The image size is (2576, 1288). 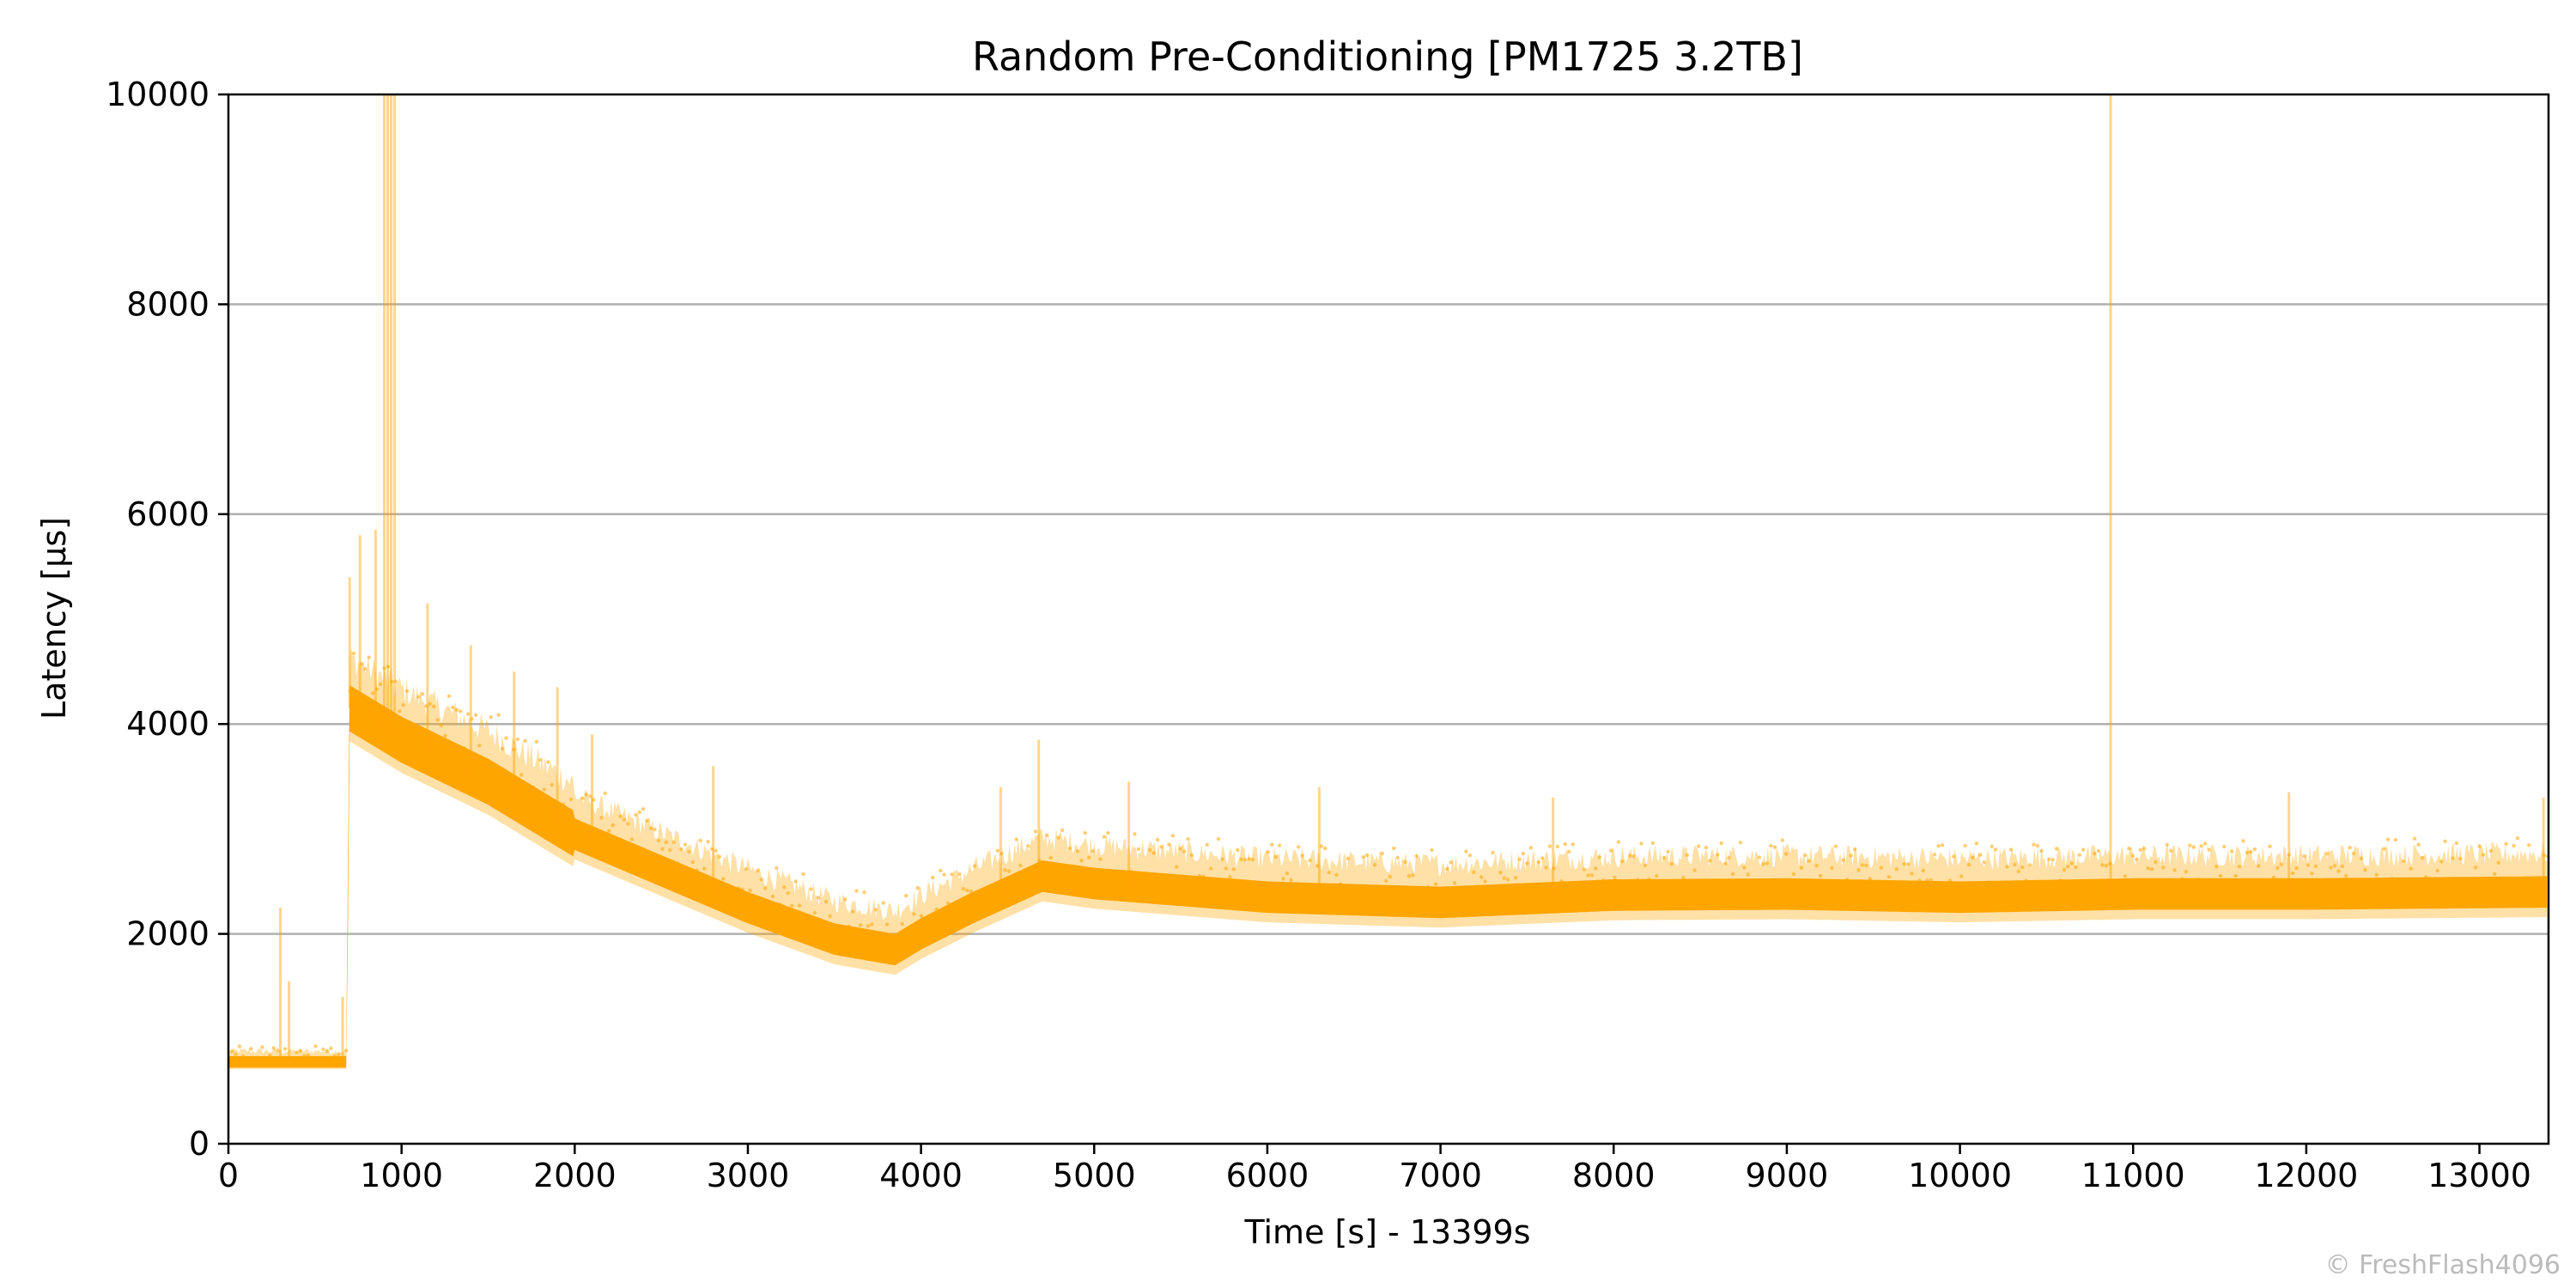 I want to click on x-tick-label-9: 9000, so click(x=1787, y=1175).